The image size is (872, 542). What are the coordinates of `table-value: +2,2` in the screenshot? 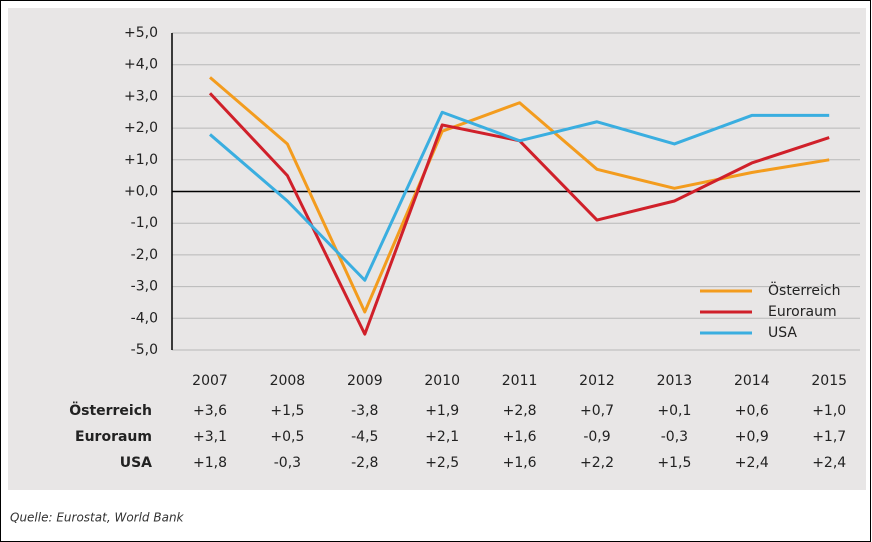 It's located at (597, 463).